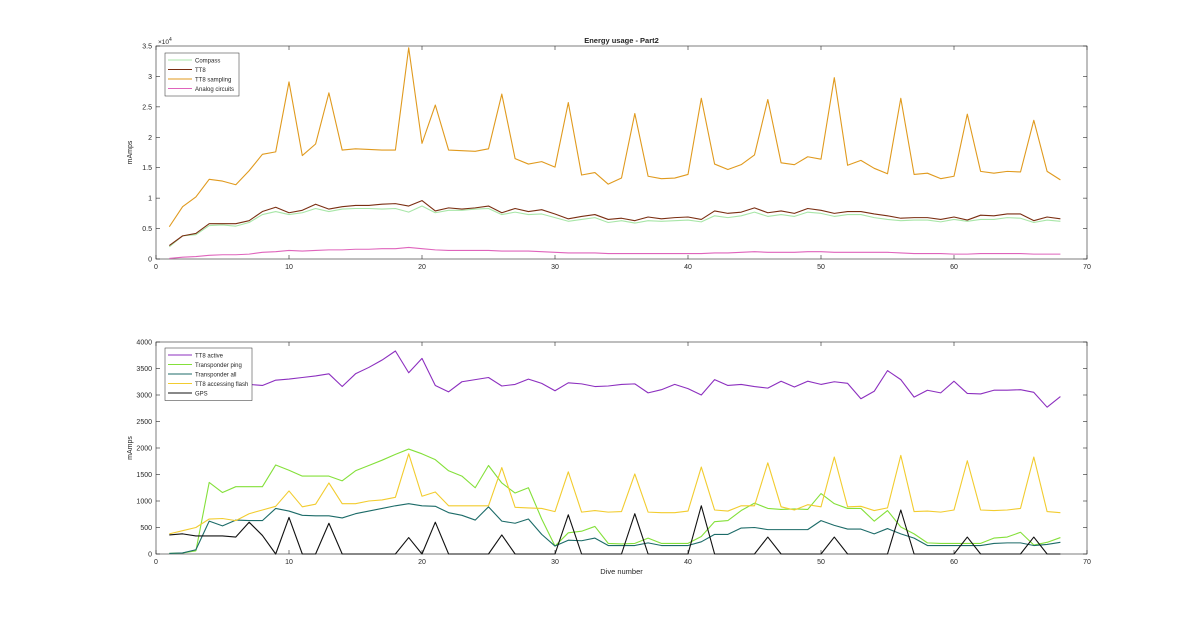  Describe the element at coordinates (165, 41) in the screenshot. I see `y-exponent-label: ×10⁴` at that location.